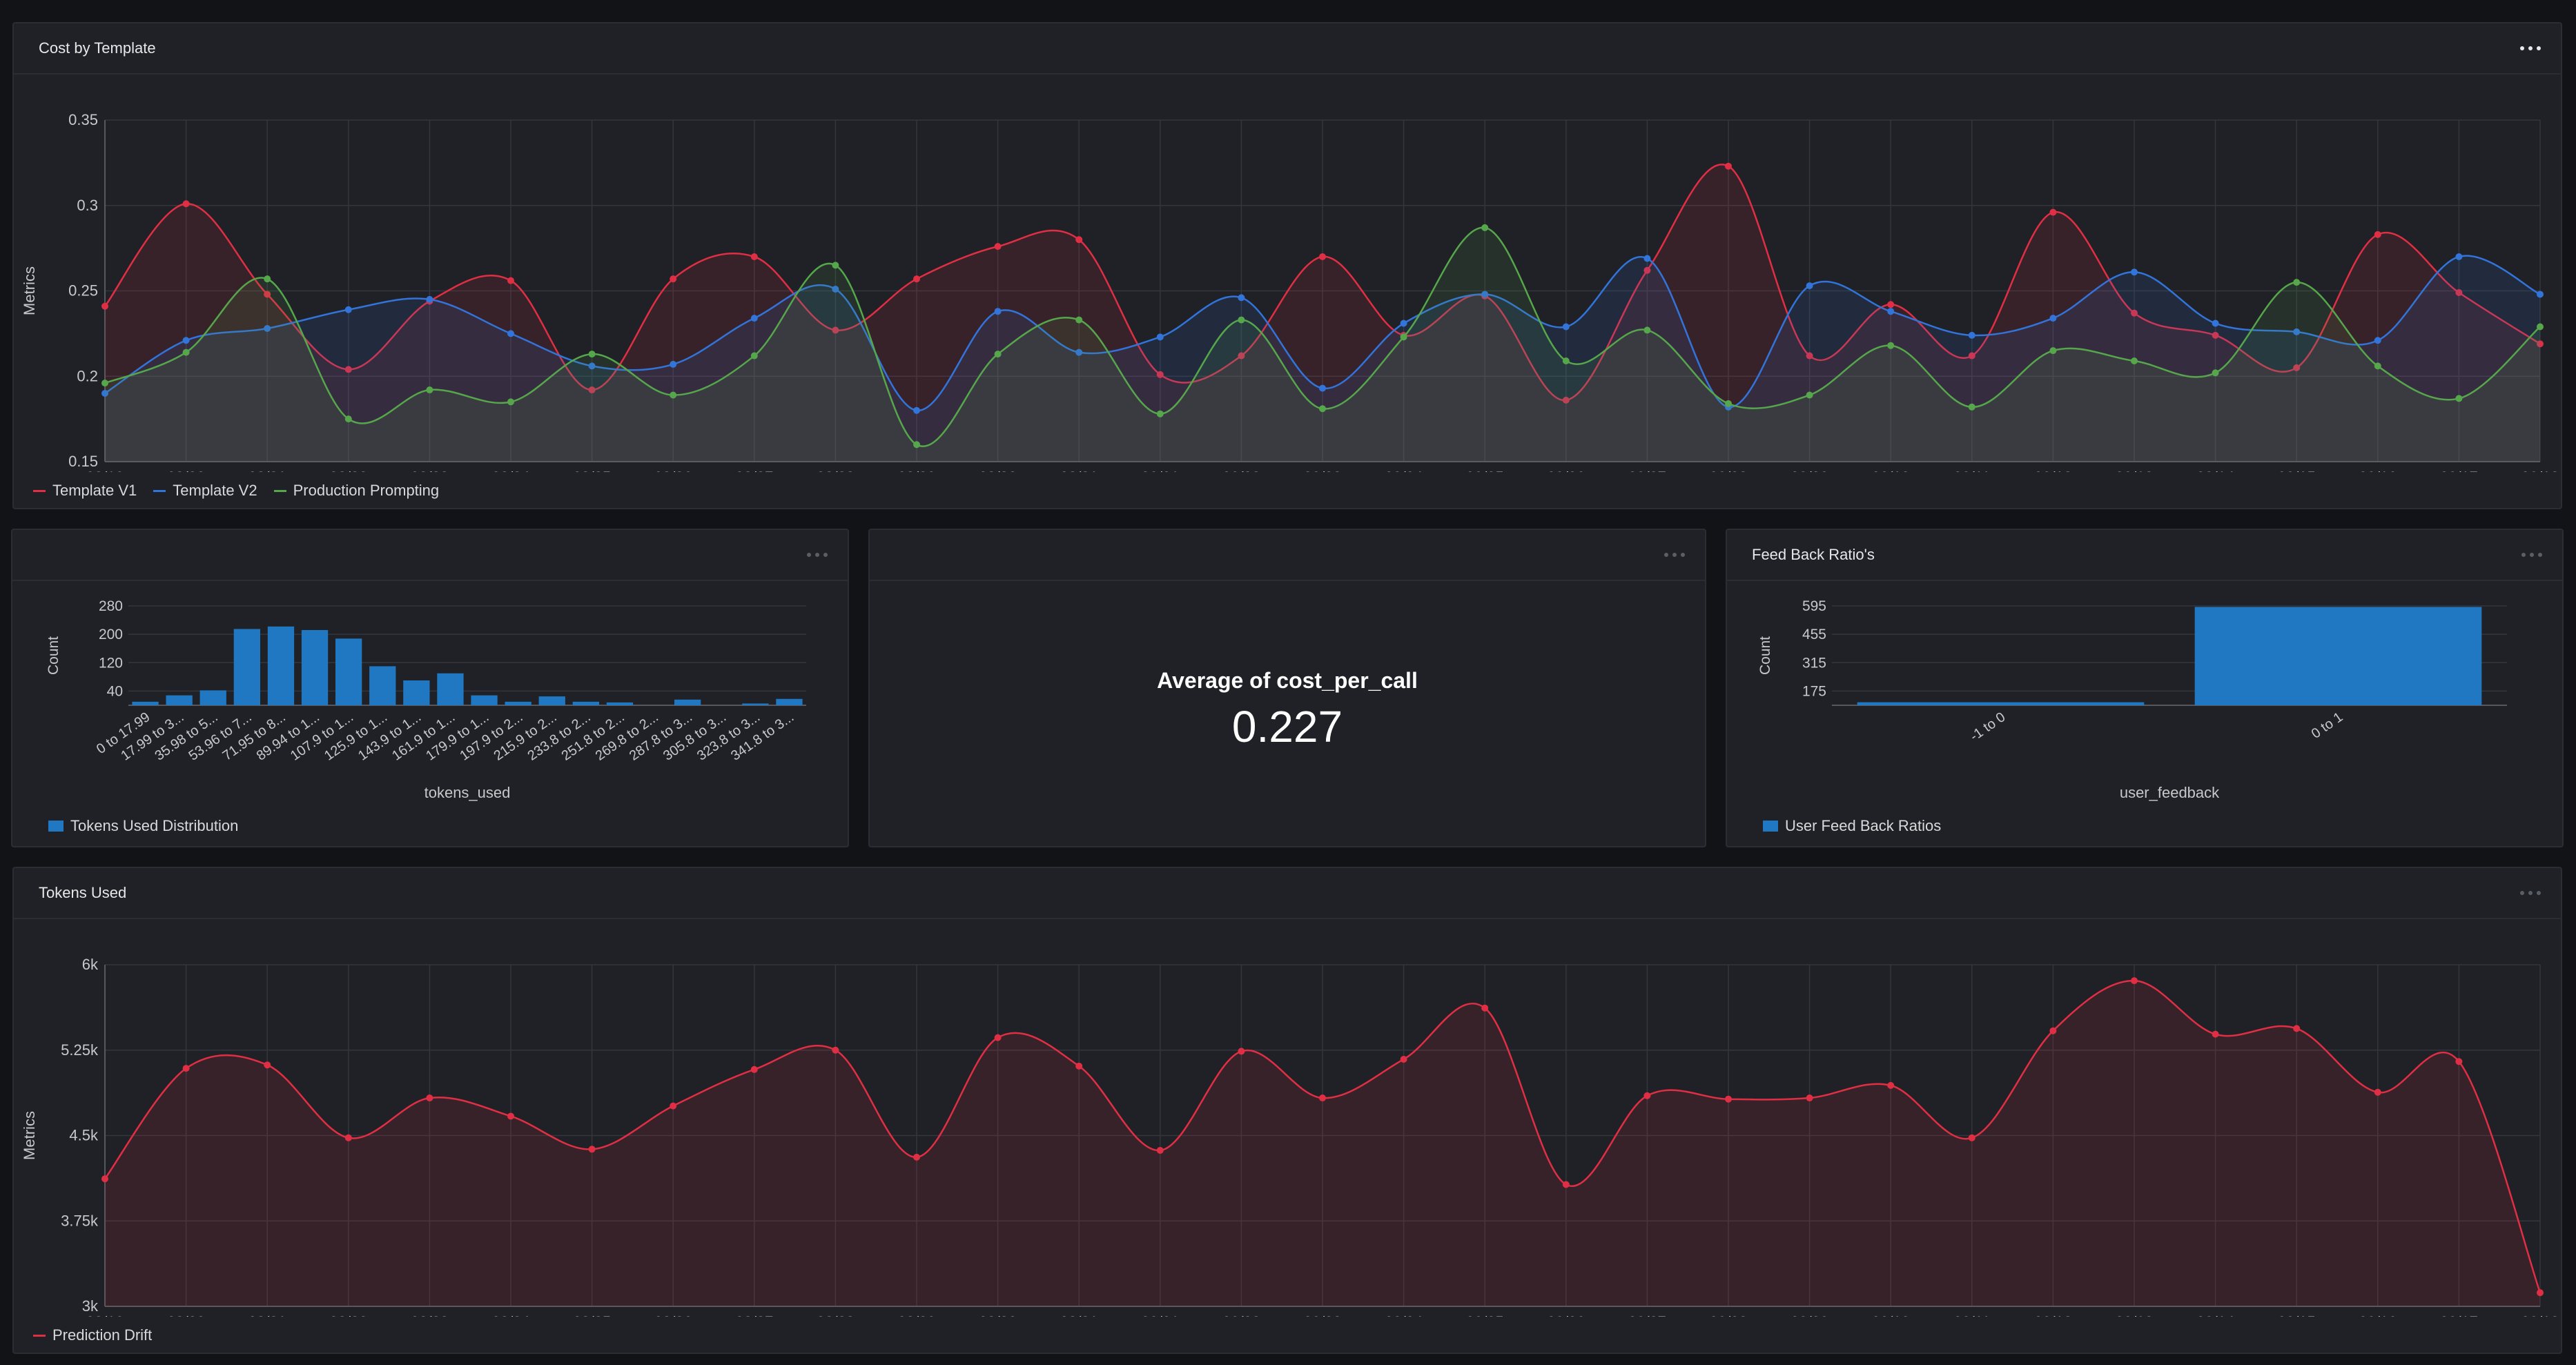  What do you see at coordinates (2297, 1315) in the screenshot?
I see `x-tick-label: 09/15` at bounding box center [2297, 1315].